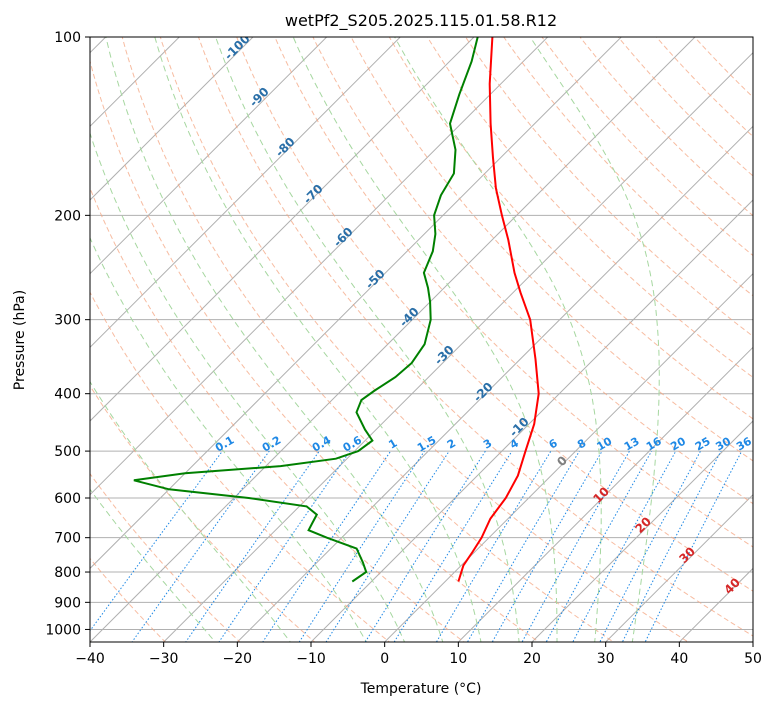  I want to click on mixing-ratio-label: 2, so click(451, 444).